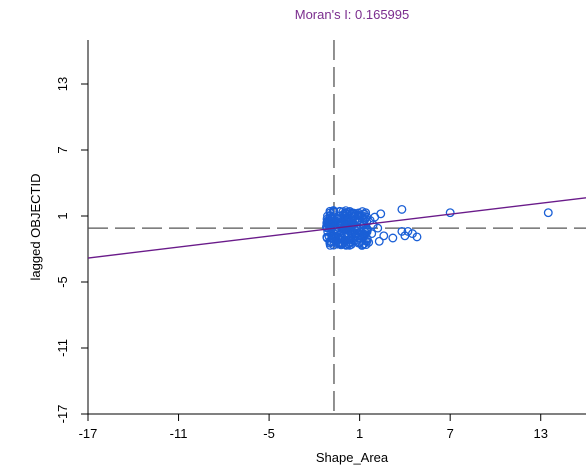  Describe the element at coordinates (62, 348) in the screenshot. I see `y-tick-label: -11` at that location.